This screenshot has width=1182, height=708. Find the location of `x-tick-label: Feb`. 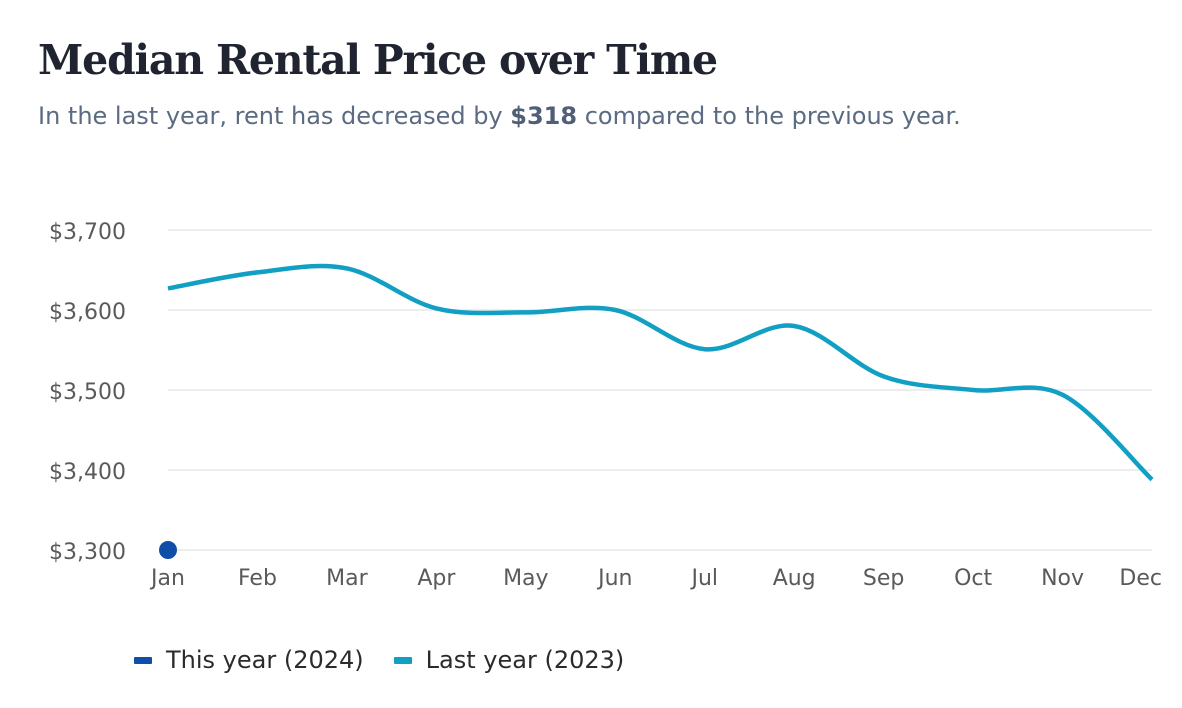

x-tick-label: Feb is located at coordinates (257, 578).